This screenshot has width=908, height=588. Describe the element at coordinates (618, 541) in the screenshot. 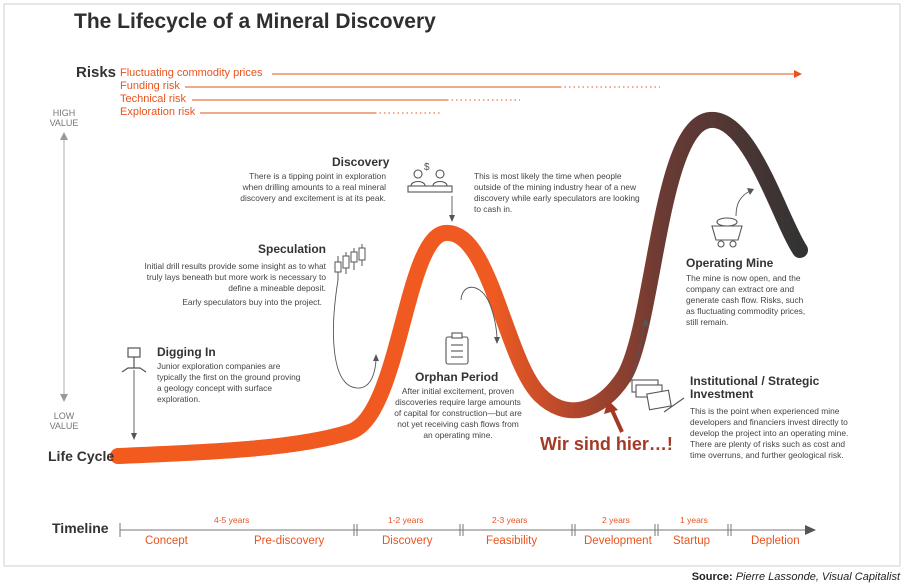

I see `phase-development: Development` at that location.